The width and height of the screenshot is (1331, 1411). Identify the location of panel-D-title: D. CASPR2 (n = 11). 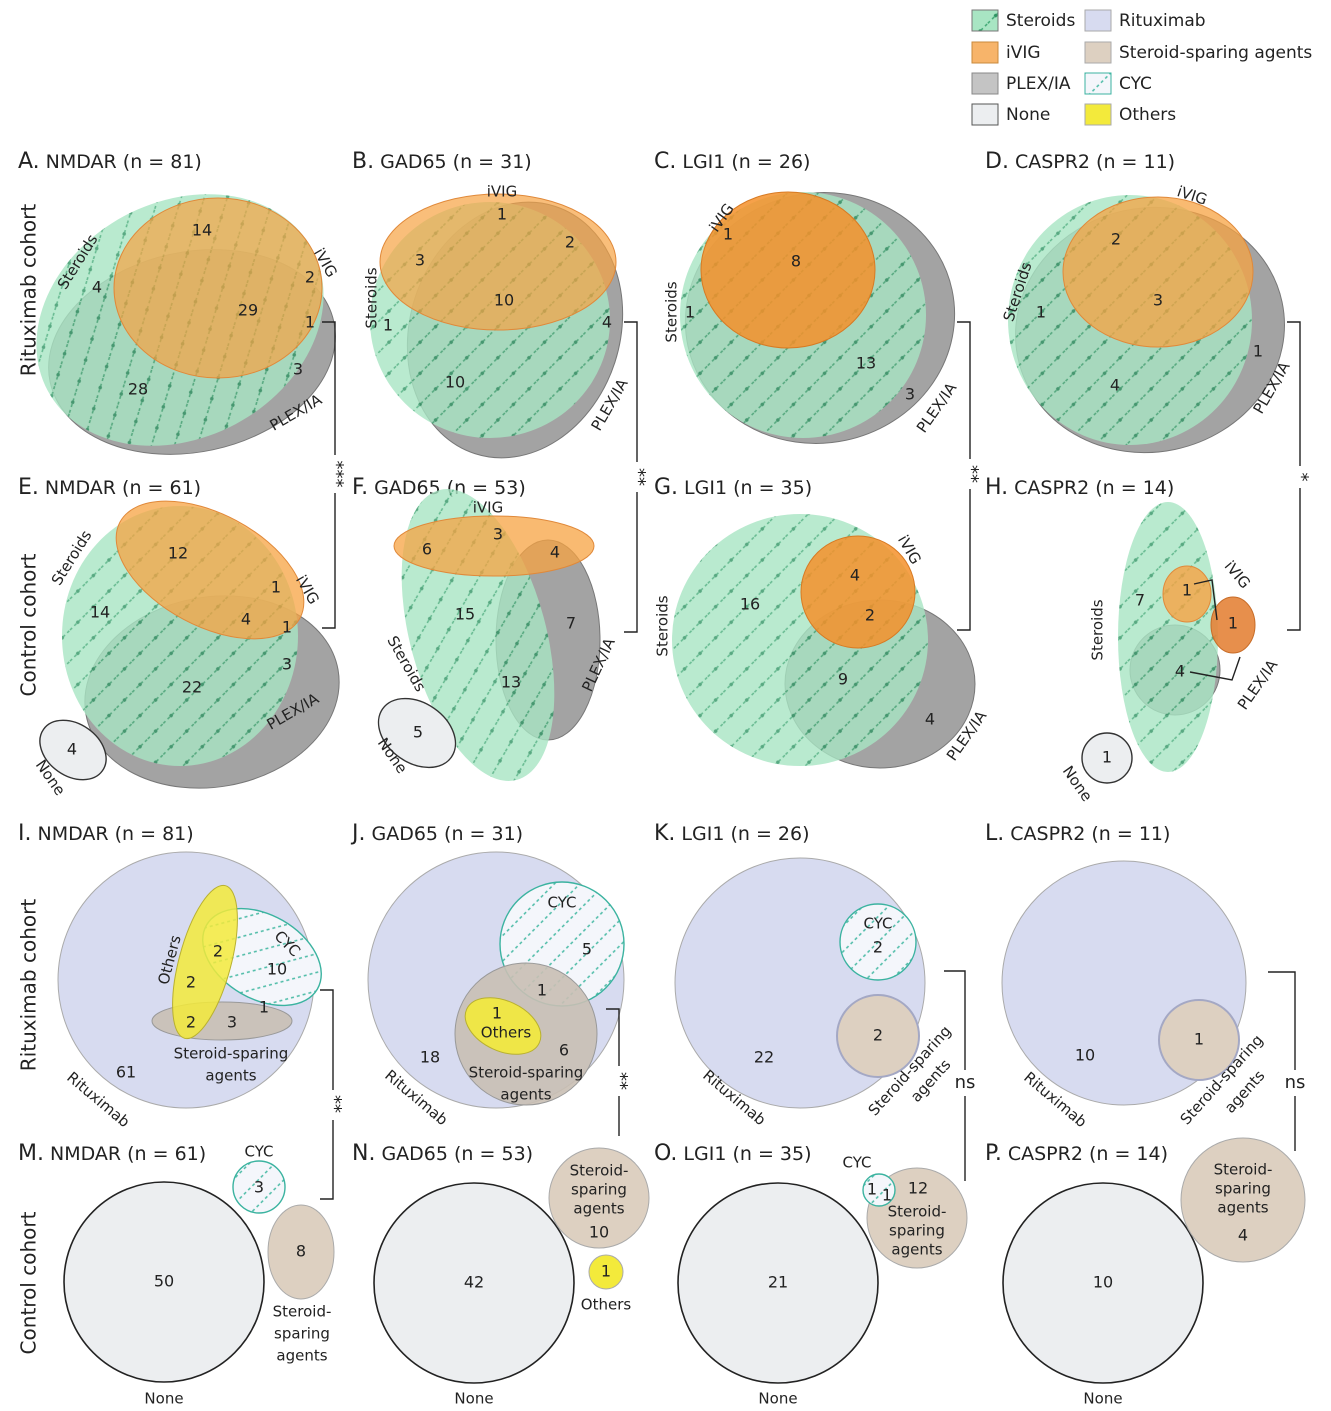
(1080, 161).